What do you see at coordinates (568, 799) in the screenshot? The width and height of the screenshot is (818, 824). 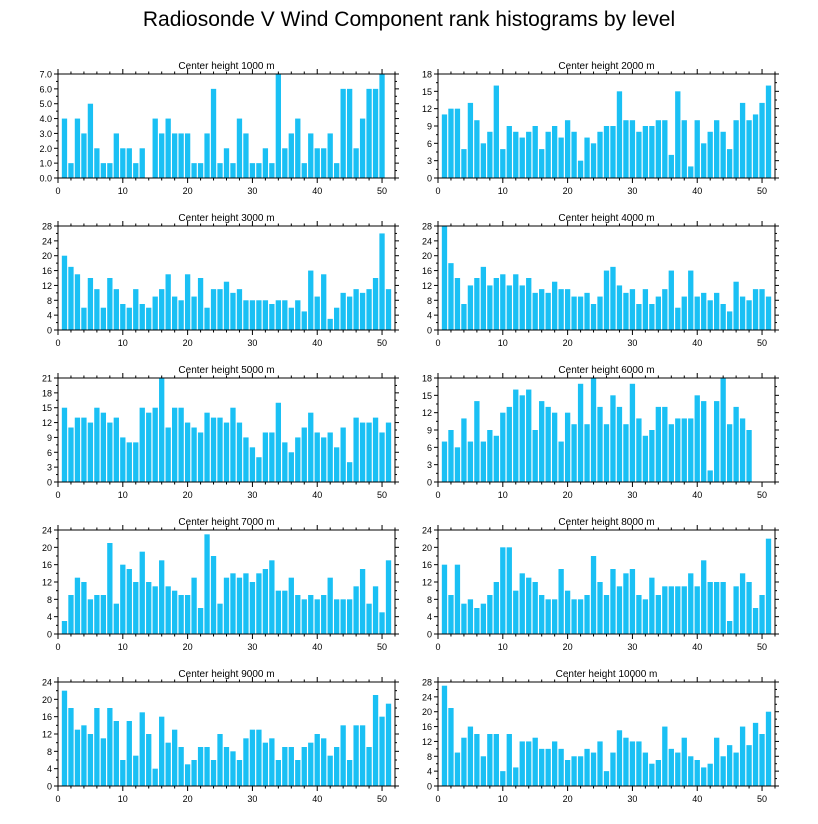 I see `x-tick-label: 20` at bounding box center [568, 799].